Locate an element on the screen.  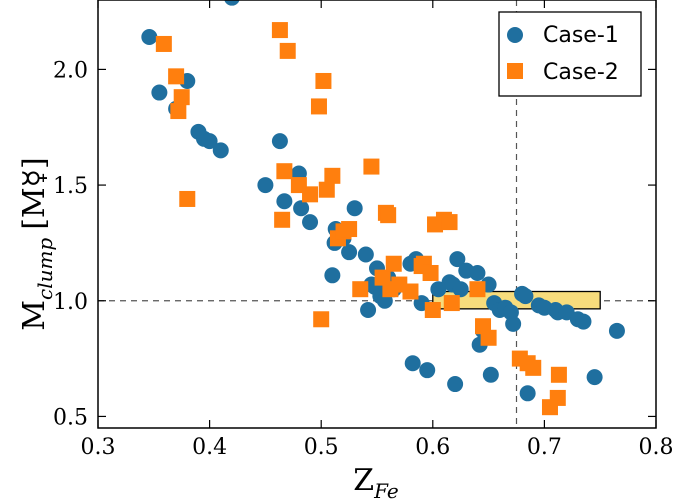
x-tick-label: 0.8 is located at coordinates (656, 447).